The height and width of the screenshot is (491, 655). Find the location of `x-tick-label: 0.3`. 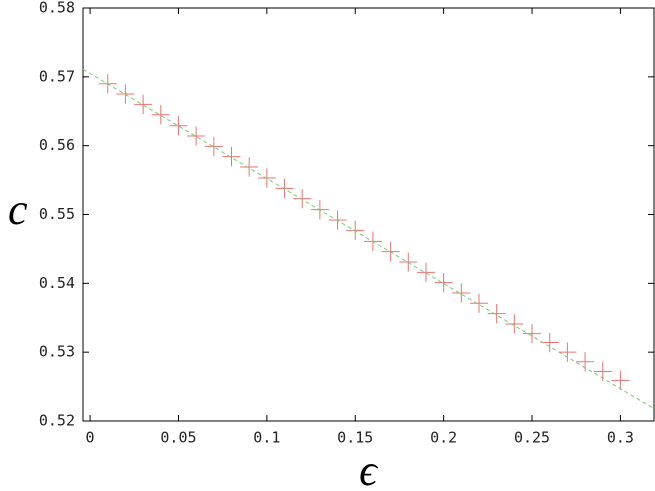

x-tick-label: 0.3 is located at coordinates (620, 438).